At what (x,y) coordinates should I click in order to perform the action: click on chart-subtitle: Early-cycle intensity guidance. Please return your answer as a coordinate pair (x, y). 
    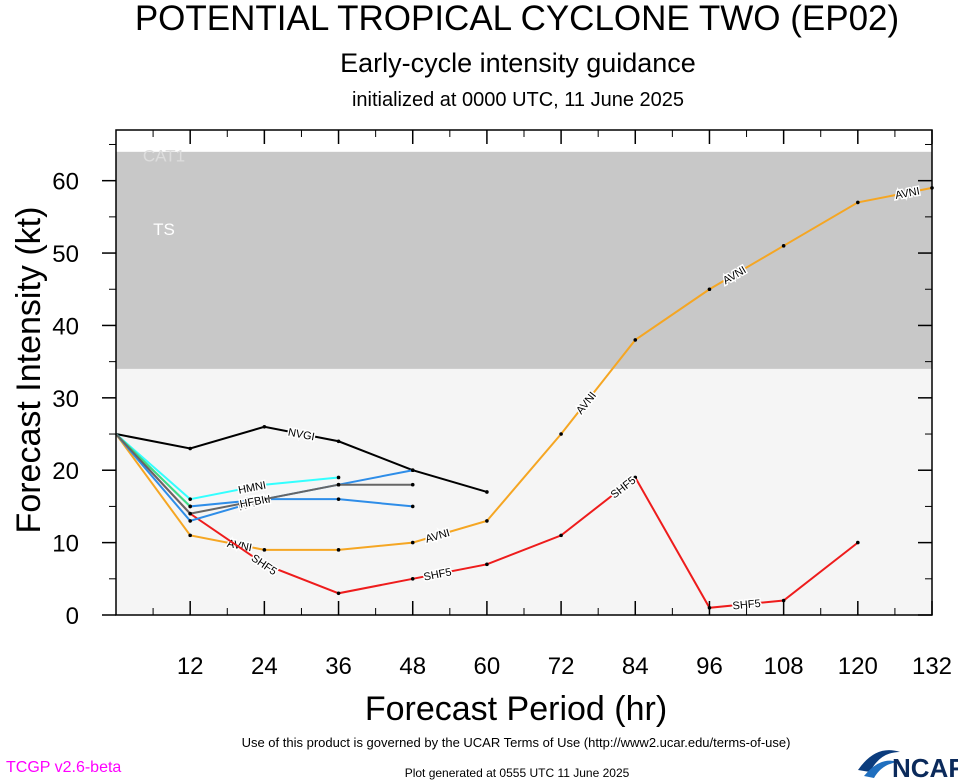
    Looking at the image, I should click on (518, 63).